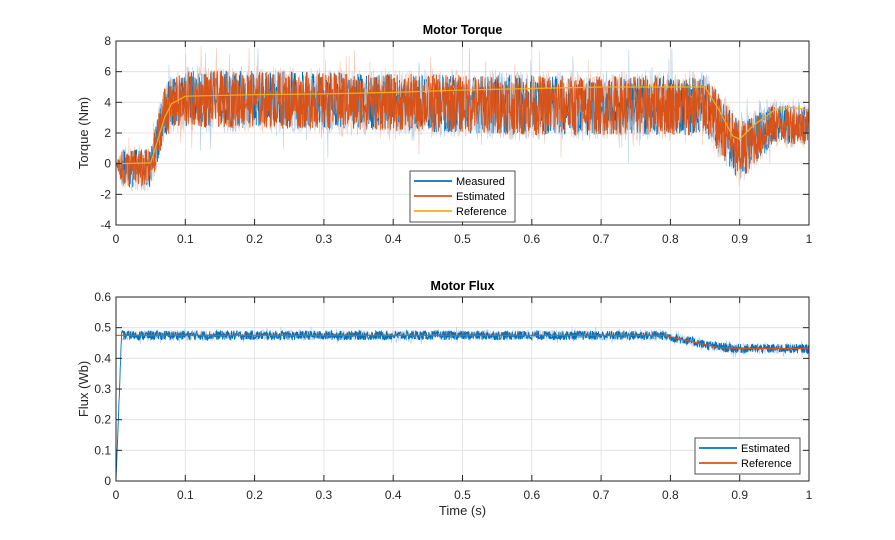 The width and height of the screenshot is (895, 540). Describe the element at coordinates (105, 194) in the screenshot. I see `y-tick-label: -2` at that location.